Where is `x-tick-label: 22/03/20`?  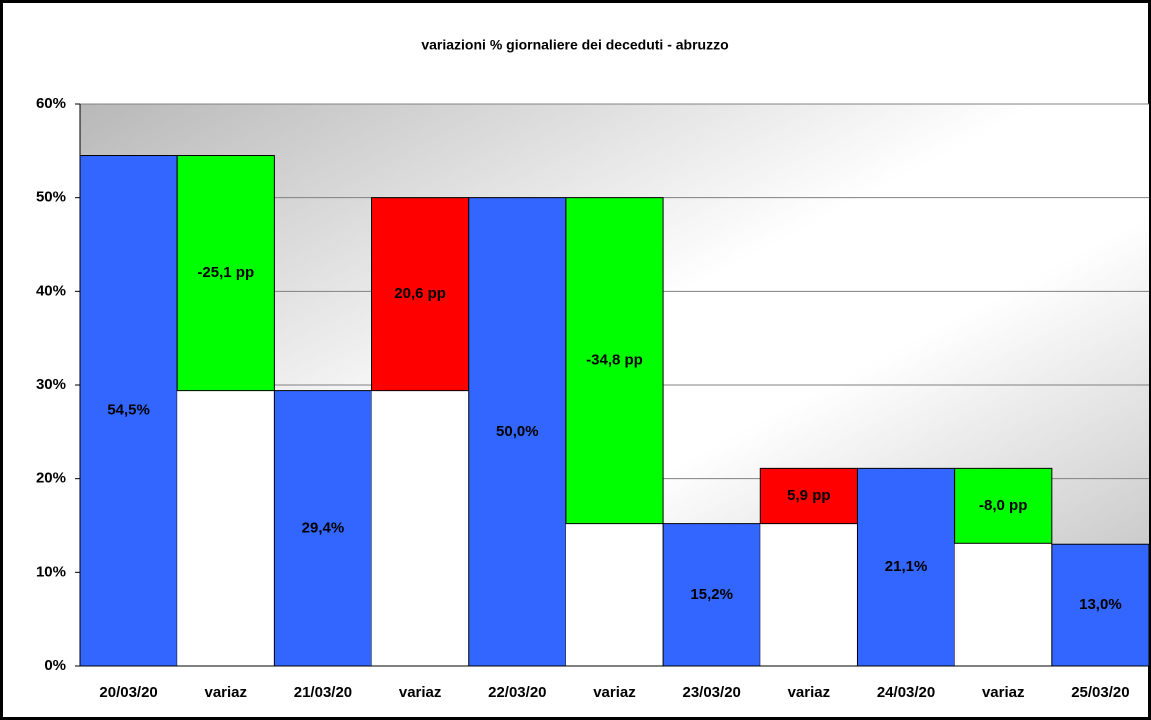
x-tick-label: 22/03/20 is located at coordinates (517, 692).